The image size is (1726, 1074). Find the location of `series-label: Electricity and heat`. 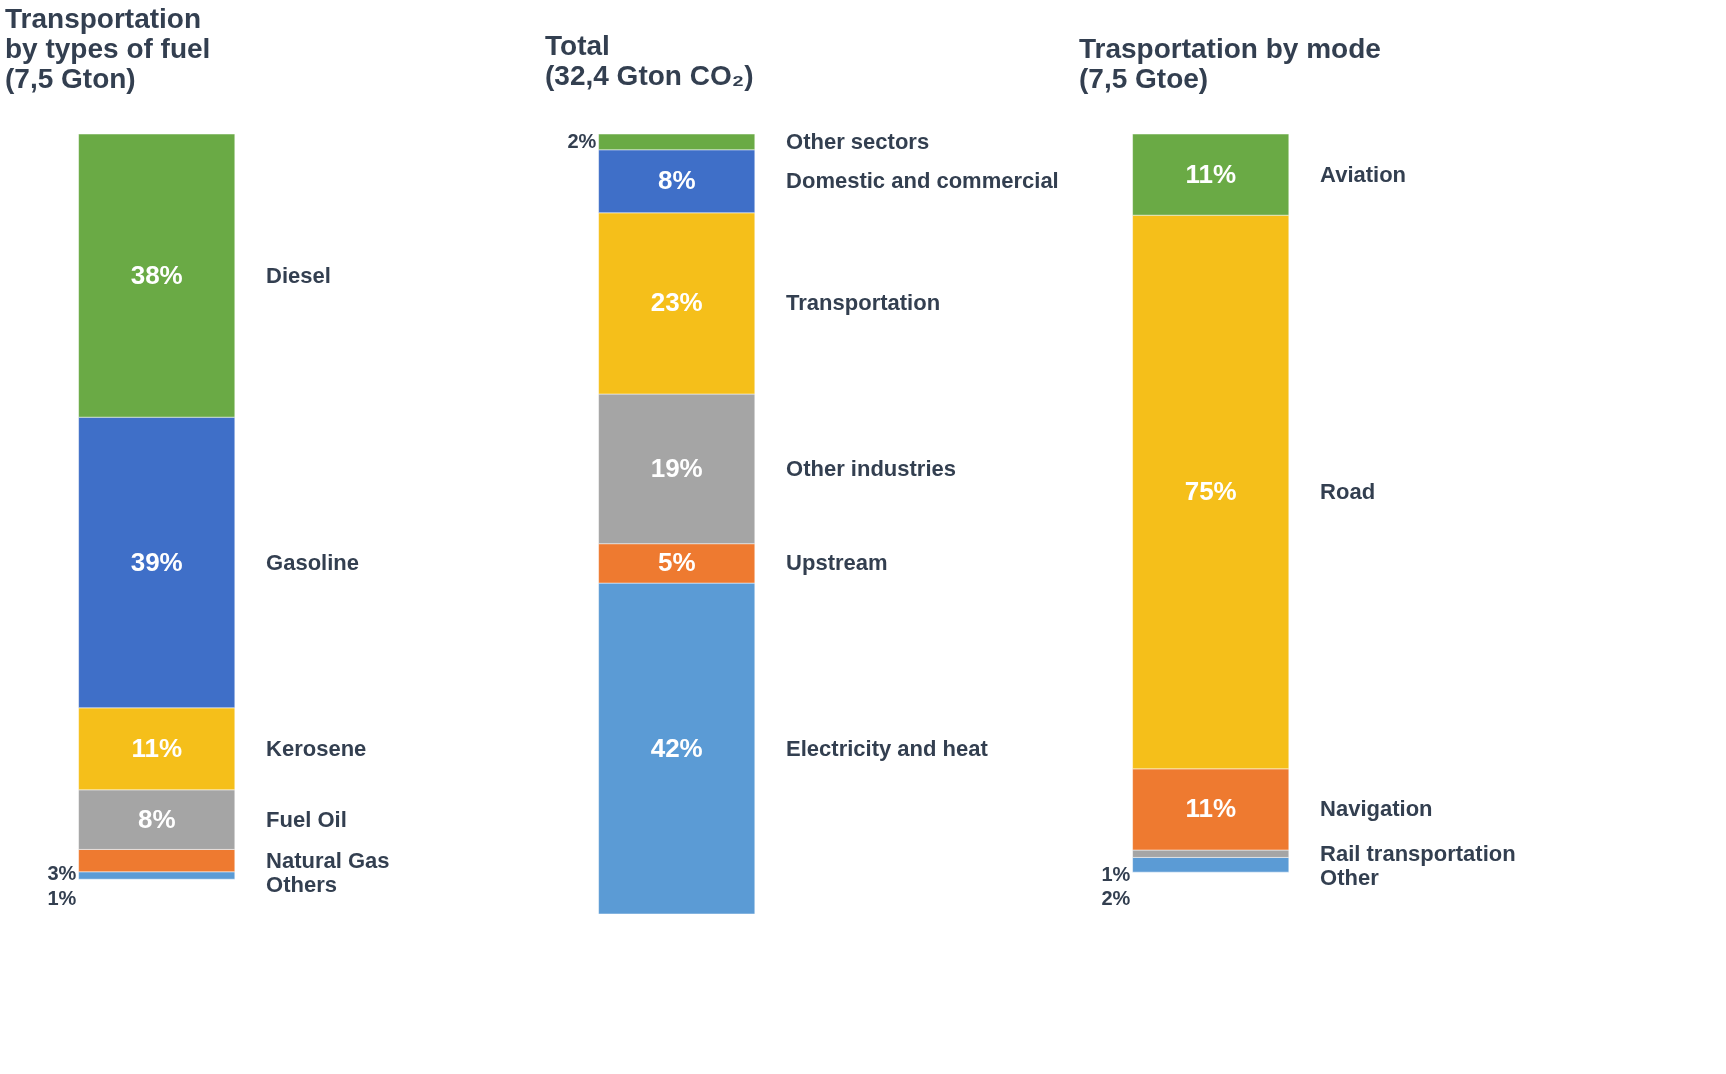

series-label: Electricity and heat is located at coordinates (887, 748).